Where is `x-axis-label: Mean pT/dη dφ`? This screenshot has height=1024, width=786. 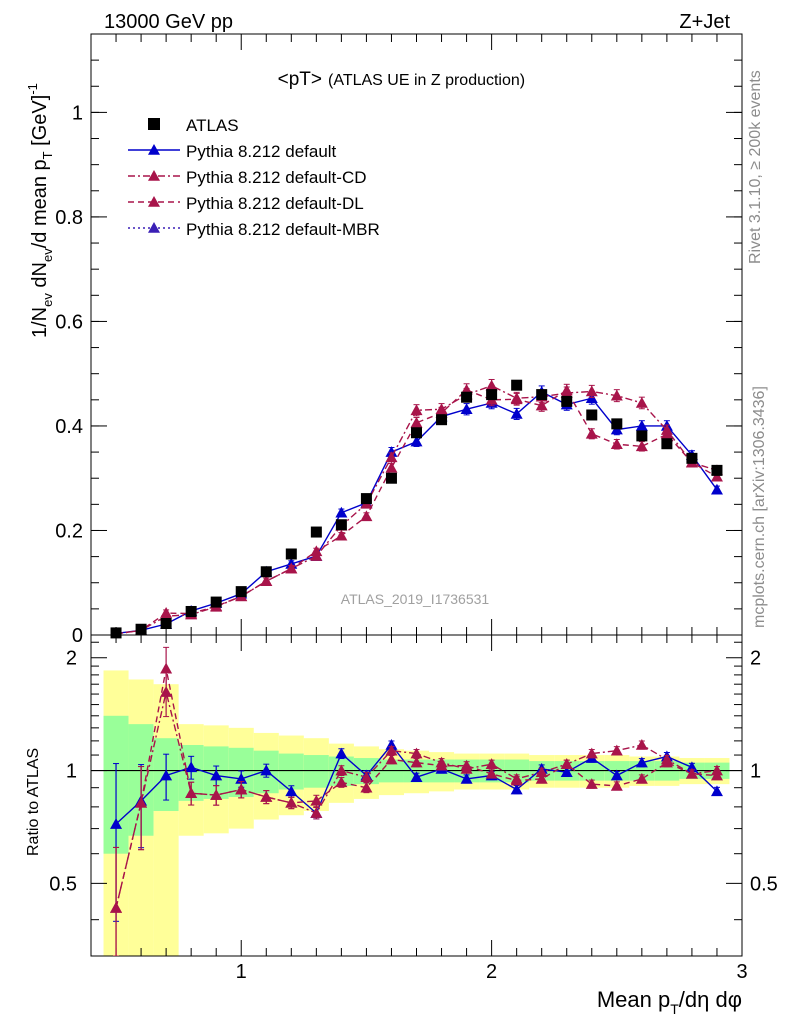 x-axis-label: Mean pT/dη dφ is located at coordinates (669, 1002).